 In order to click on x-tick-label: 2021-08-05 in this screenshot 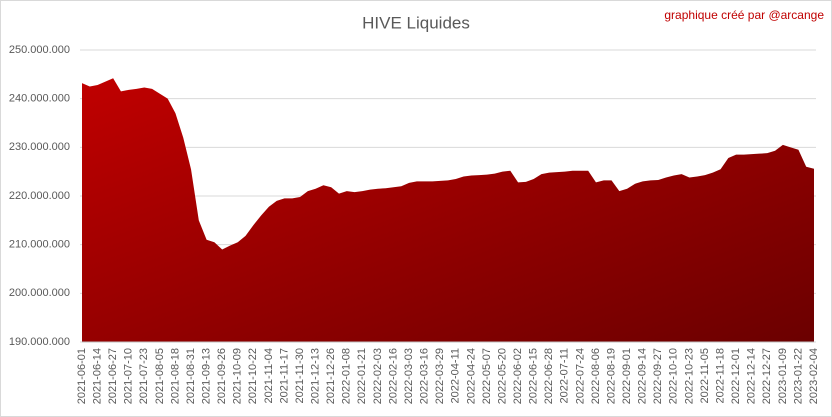, I will do `click(160, 376)`.